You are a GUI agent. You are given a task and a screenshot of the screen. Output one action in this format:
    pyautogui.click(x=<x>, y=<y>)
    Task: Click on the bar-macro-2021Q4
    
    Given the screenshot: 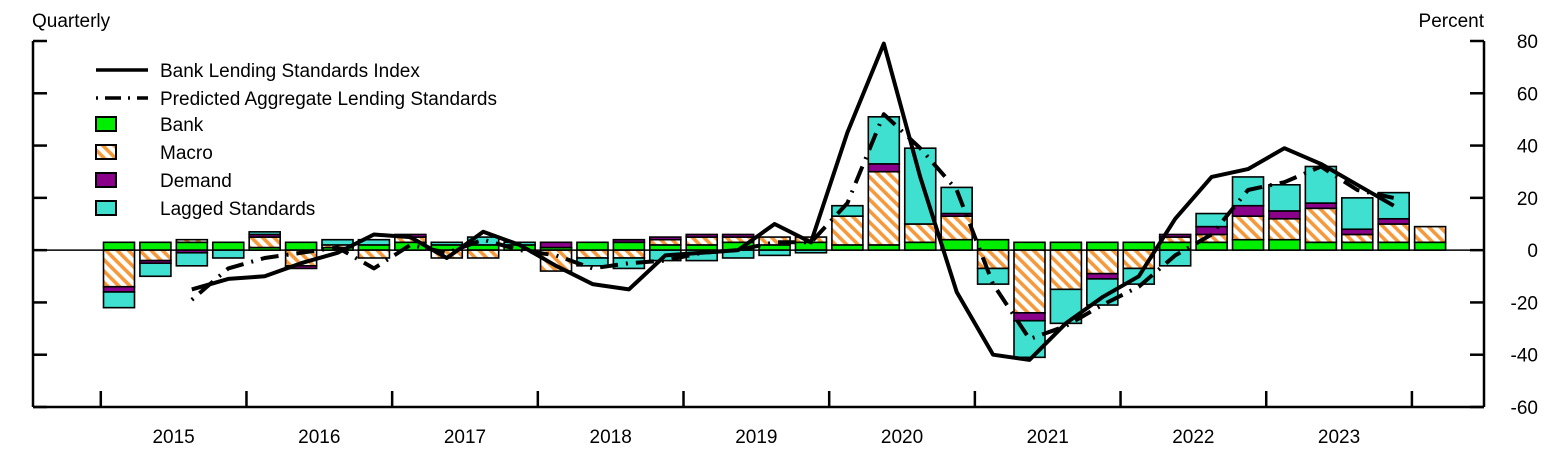 What is the action you would take?
    pyautogui.click(x=1102, y=262)
    